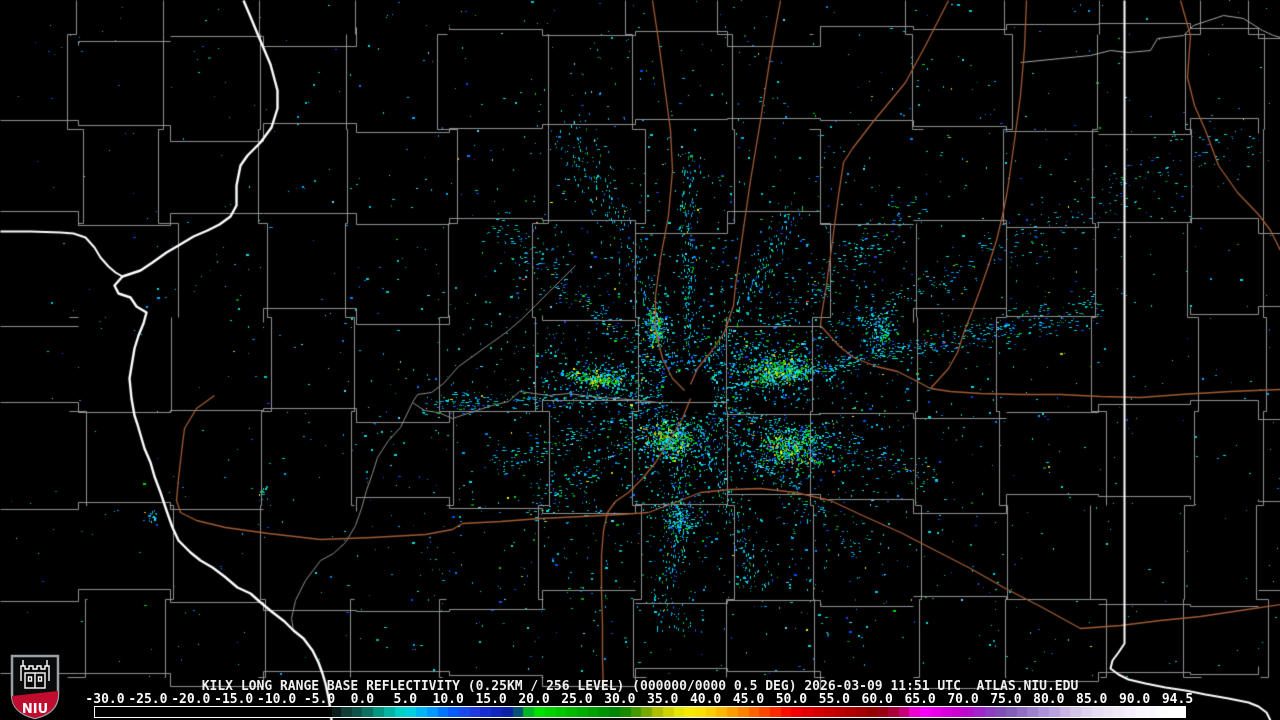 The height and width of the screenshot is (720, 1280). What do you see at coordinates (577, 699) in the screenshot?
I see `colorbar-tick-label: 25.0` at bounding box center [577, 699].